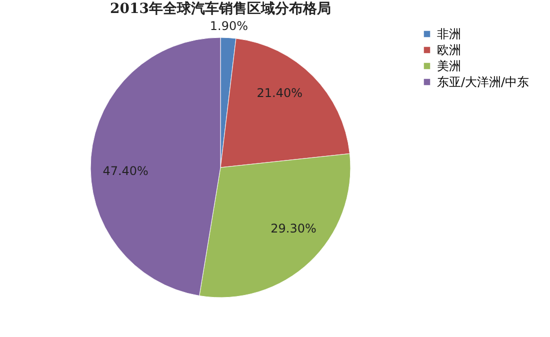 This screenshot has width=550, height=337. Describe the element at coordinates (279, 93) in the screenshot. I see `data-label: 21.40%` at that location.